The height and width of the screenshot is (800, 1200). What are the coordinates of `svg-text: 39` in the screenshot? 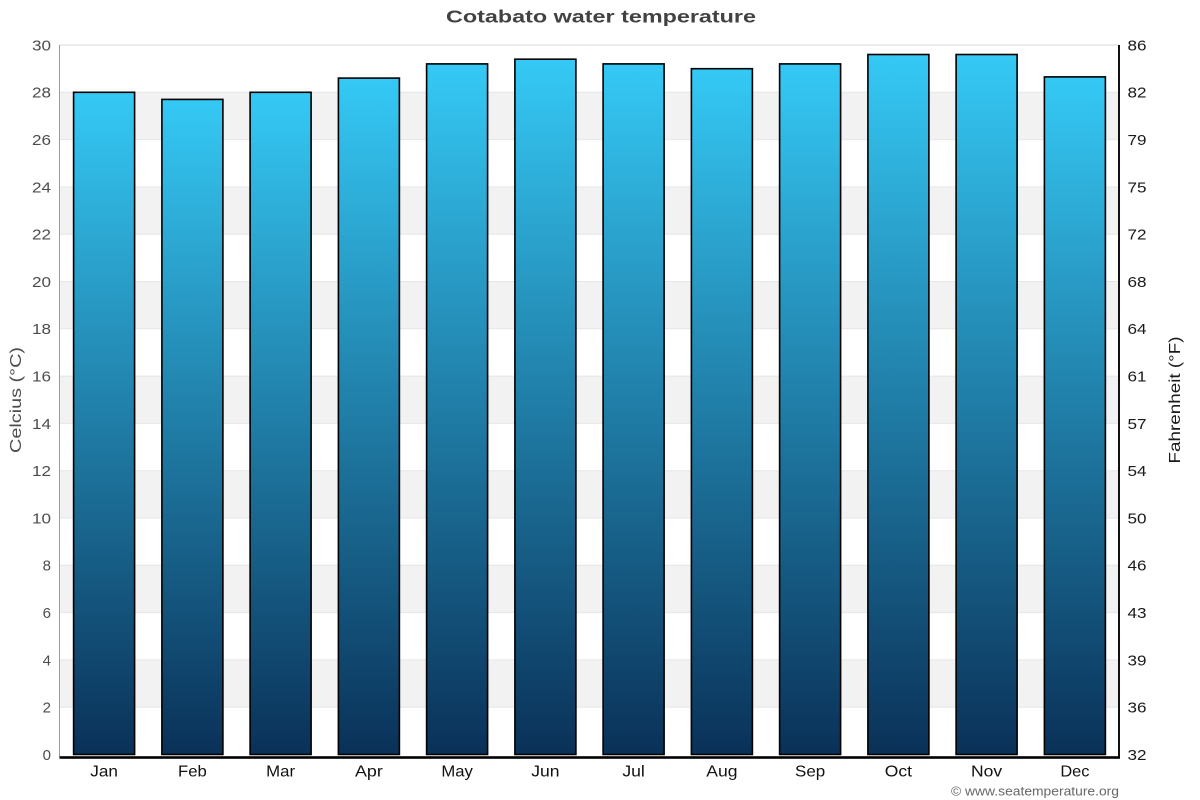 It's located at (1137, 660).